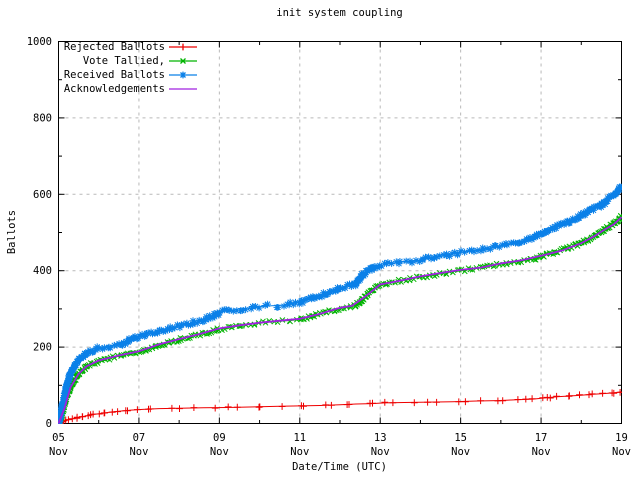 The image size is (640, 480). I want to click on y-tick-label: 600, so click(42, 195).